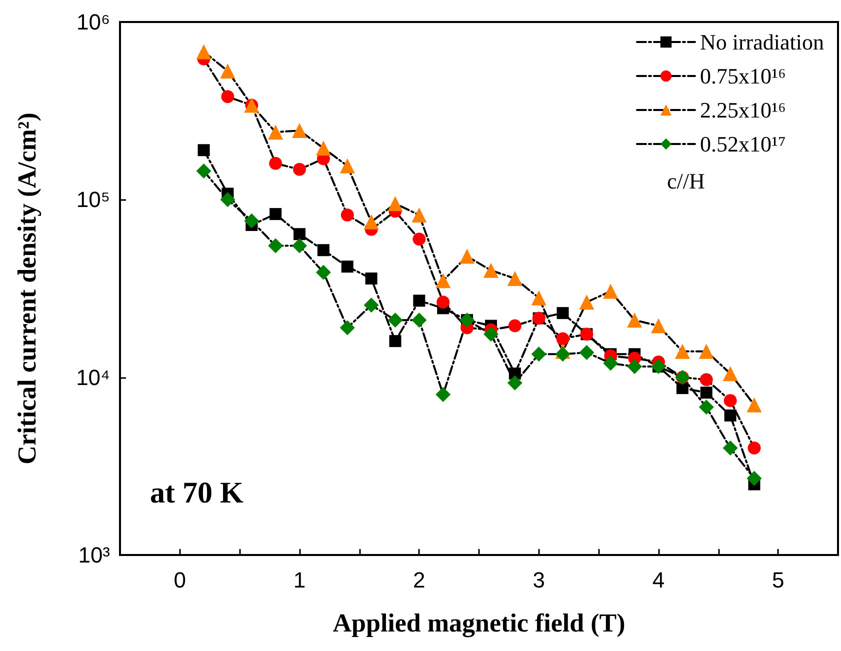  Describe the element at coordinates (419, 580) in the screenshot. I see `x-tick-label: 2` at that location.